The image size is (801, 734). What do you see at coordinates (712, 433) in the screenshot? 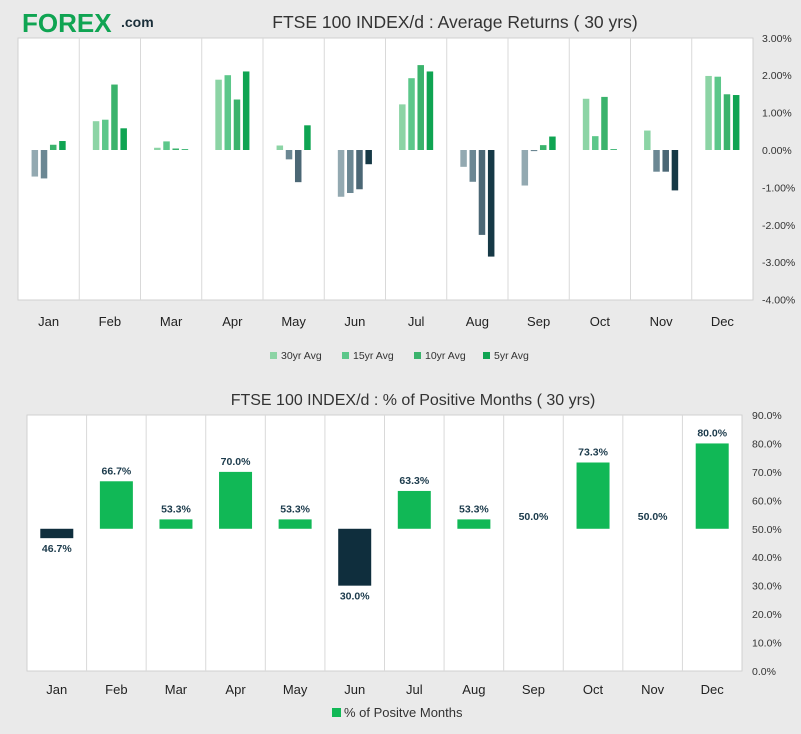
I see `chart2-data-label: 80.0%` at bounding box center [712, 433].